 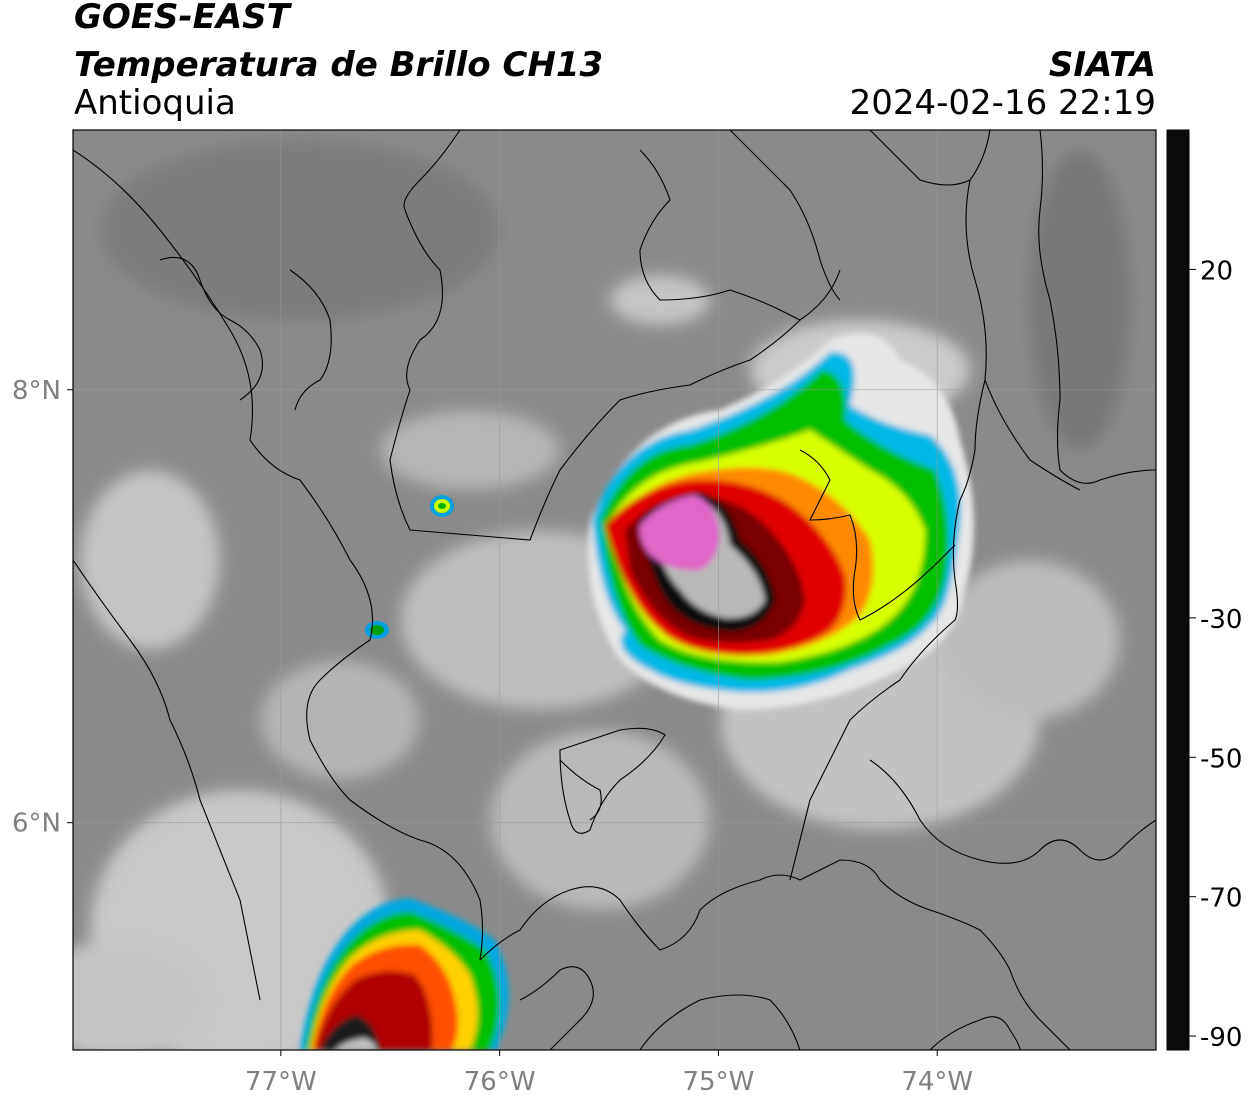 I want to click on lat-tick-label: 6°N, so click(x=36, y=824).